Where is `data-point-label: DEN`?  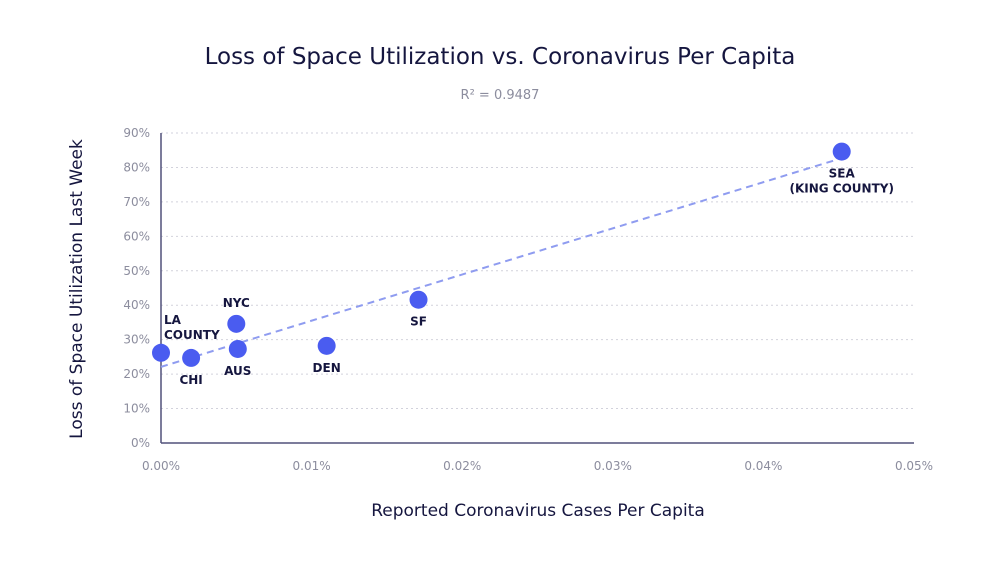
data-point-label: DEN is located at coordinates (327, 368).